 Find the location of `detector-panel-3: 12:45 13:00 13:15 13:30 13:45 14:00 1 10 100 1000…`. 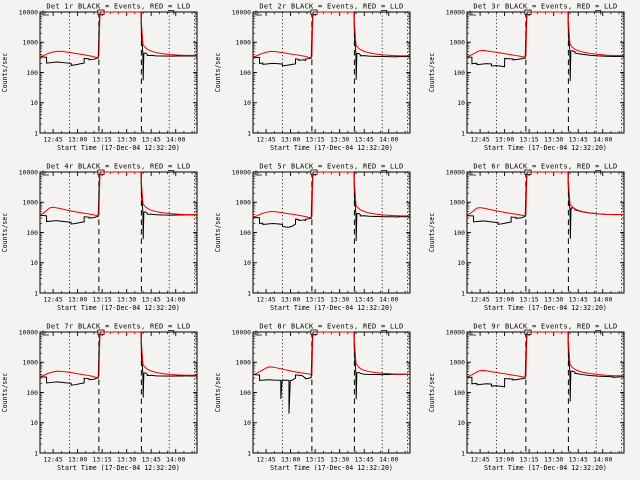

detector-panel-3: 12:45 13:00 13:15 13:30 13:45 14:00 1 10 100 1000… is located at coordinates (533, 80).